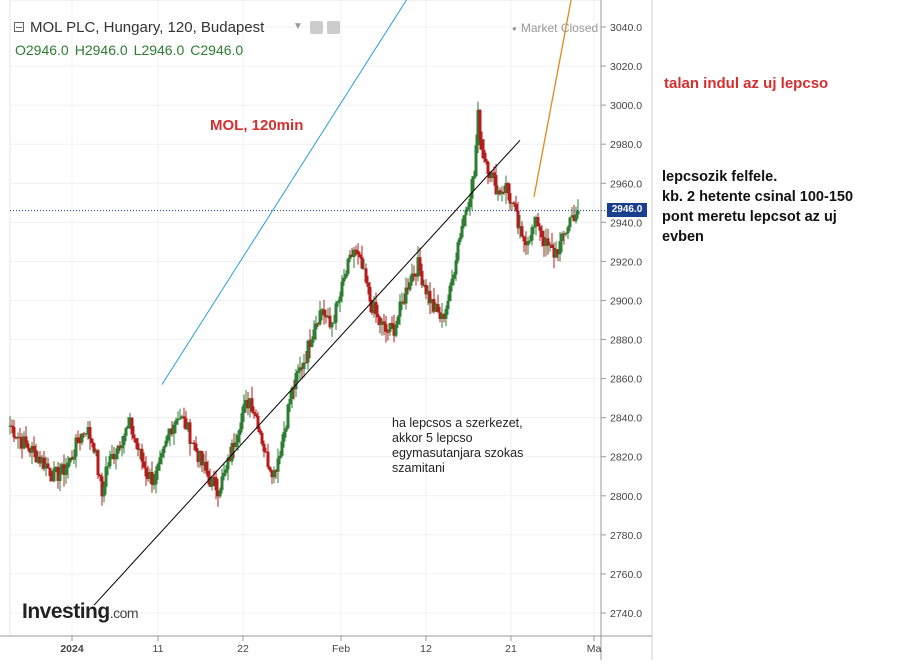 Image resolution: width=904 pixels, height=671 pixels. What do you see at coordinates (626, 614) in the screenshot?
I see `y-tick-label: 2740.0` at bounding box center [626, 614].